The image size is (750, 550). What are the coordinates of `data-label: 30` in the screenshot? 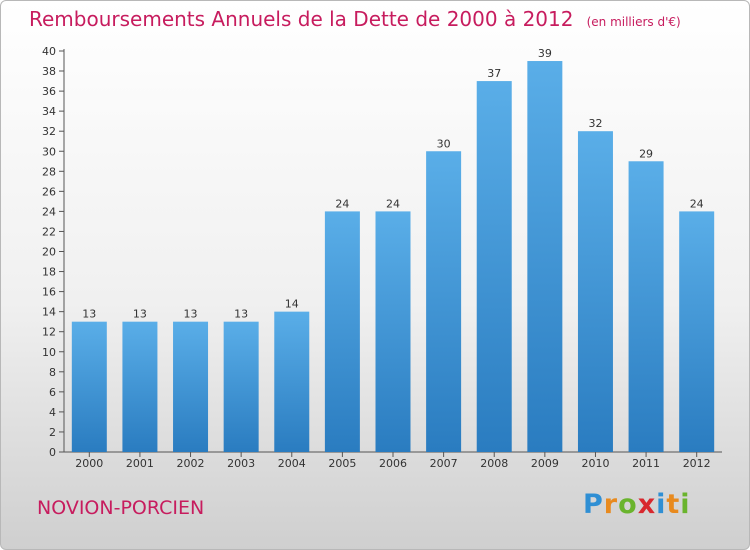 It's located at (444, 143).